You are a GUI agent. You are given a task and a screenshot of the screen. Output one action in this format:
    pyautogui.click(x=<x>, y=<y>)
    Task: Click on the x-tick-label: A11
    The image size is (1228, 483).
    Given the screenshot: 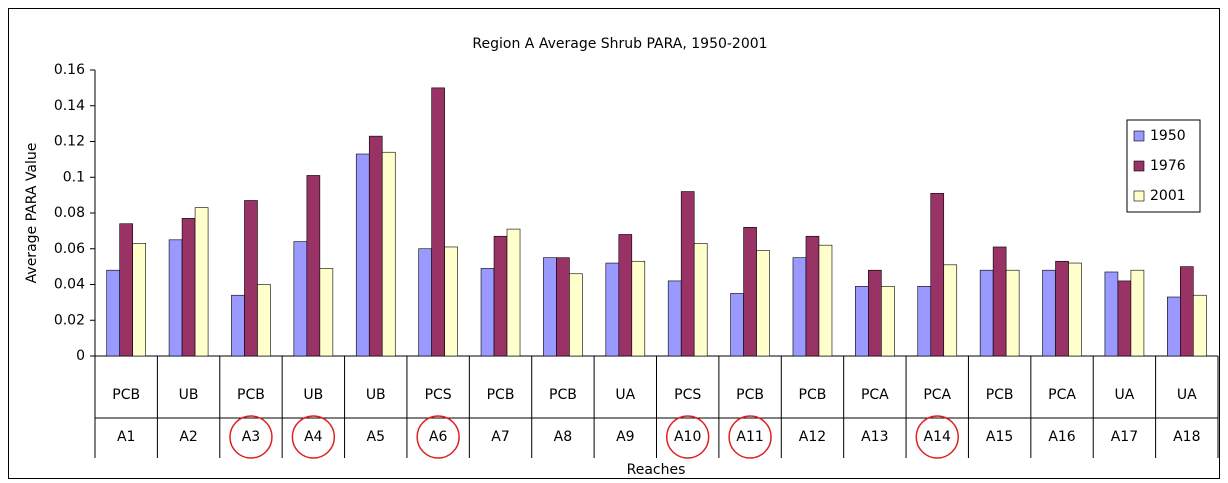 What is the action you would take?
    pyautogui.click(x=749, y=437)
    